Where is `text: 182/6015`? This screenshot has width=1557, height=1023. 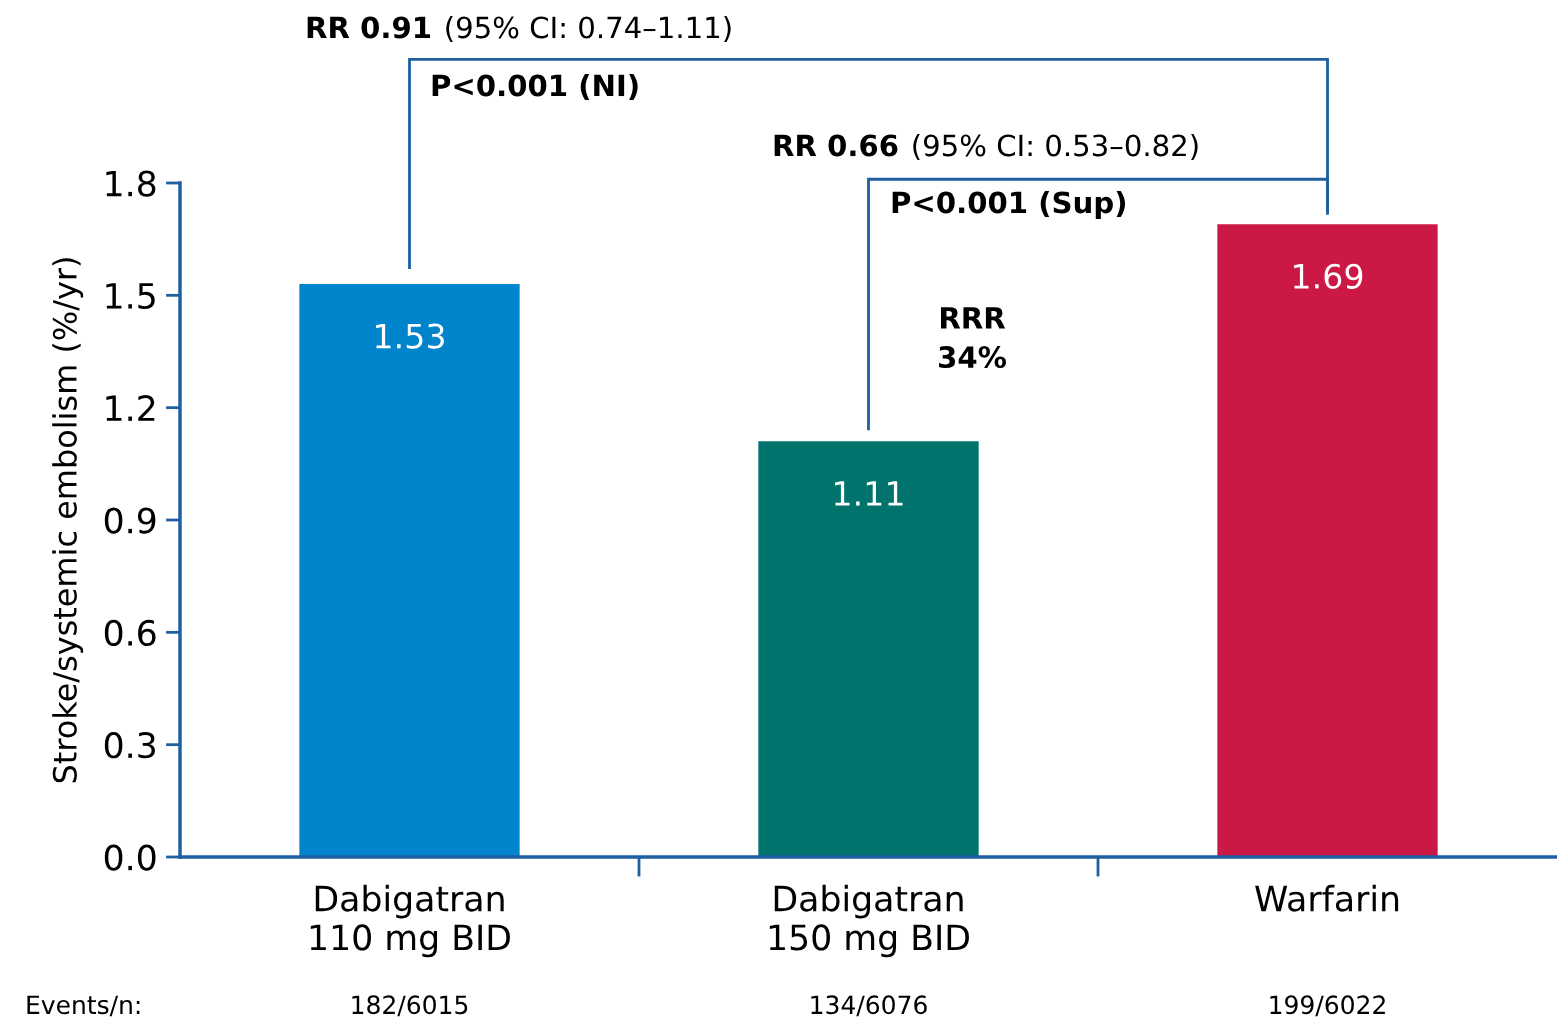
text: 182/6015 is located at coordinates (410, 1006).